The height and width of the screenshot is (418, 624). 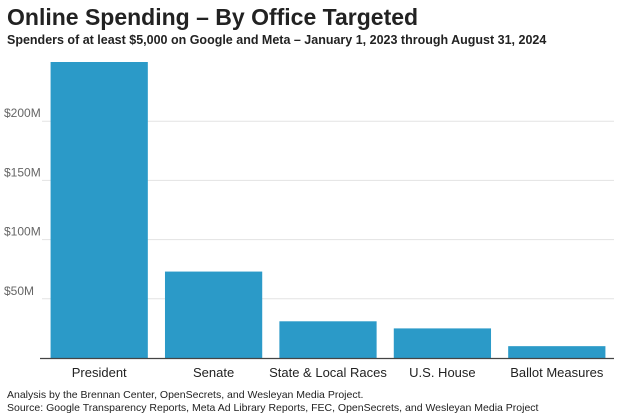 I want to click on x-tick-label: Ballot Measures, so click(x=557, y=372).